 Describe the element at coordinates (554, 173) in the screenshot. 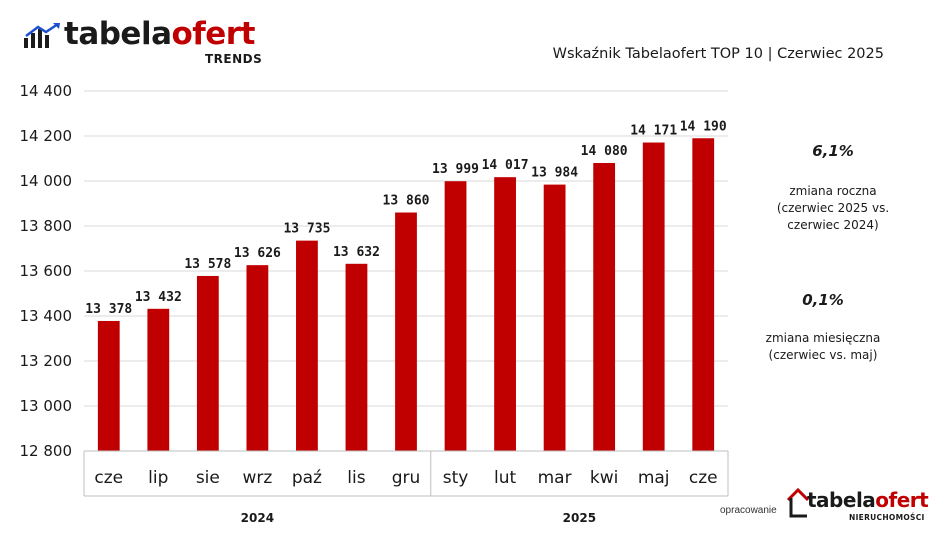

I see `bar-value-label: 13 984` at that location.